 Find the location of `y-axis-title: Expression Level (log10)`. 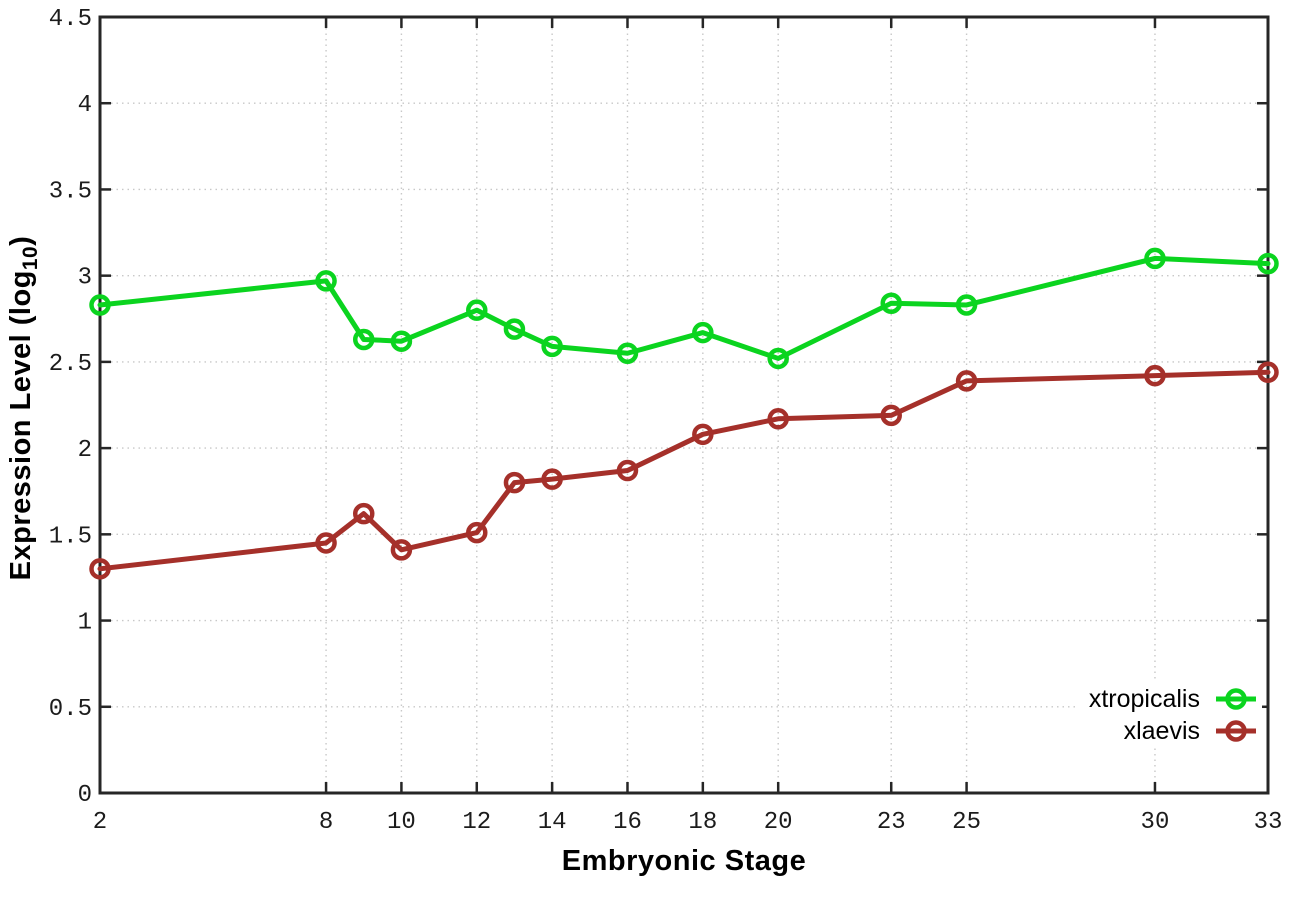

y-axis-title: Expression Level (log10) is located at coordinates (24, 408).